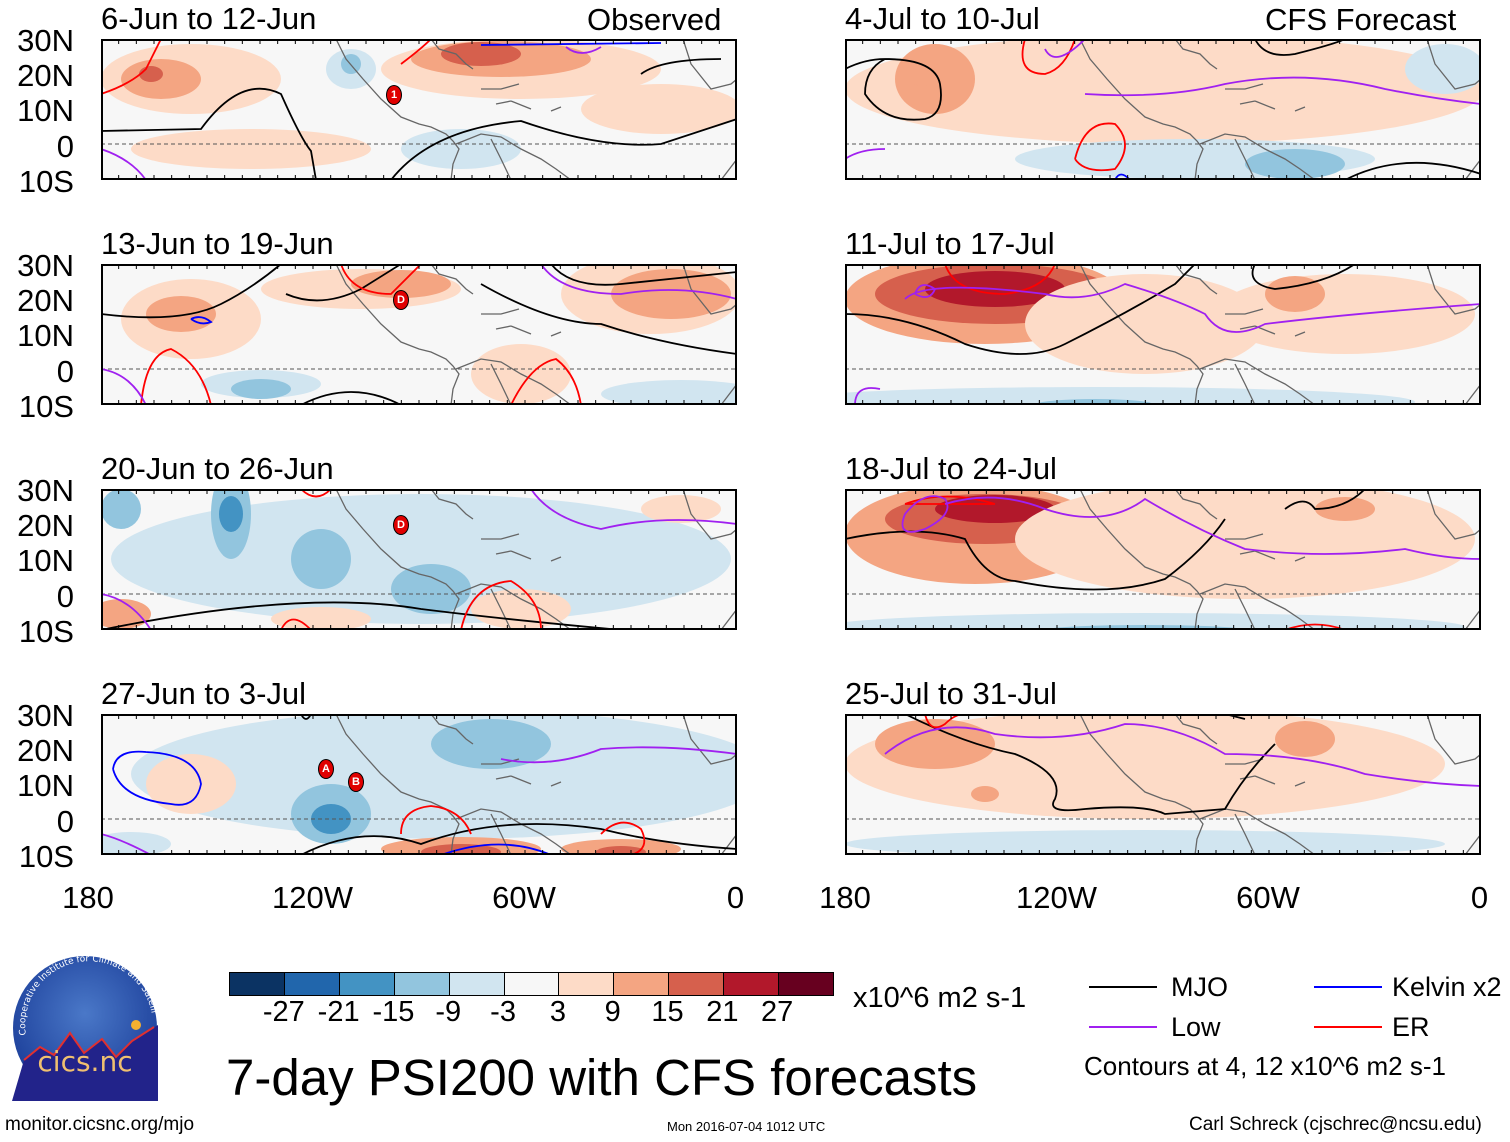  I want to click on legend-er-line, so click(1348, 1027).